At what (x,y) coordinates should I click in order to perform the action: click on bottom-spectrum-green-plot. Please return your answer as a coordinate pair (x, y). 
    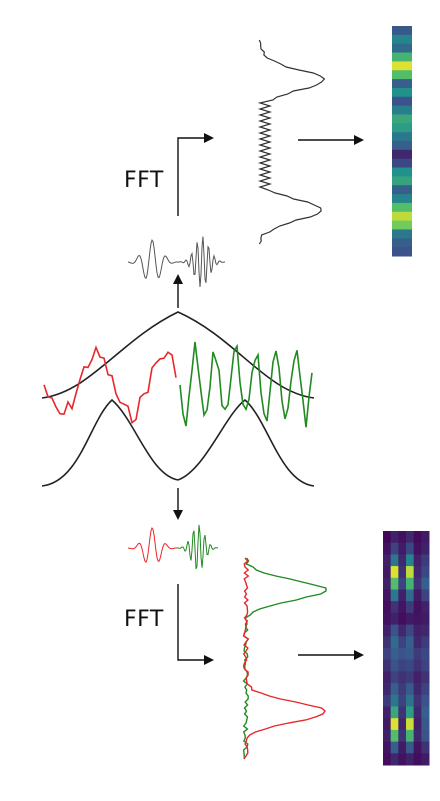
    Looking at the image, I should click on (284, 658).